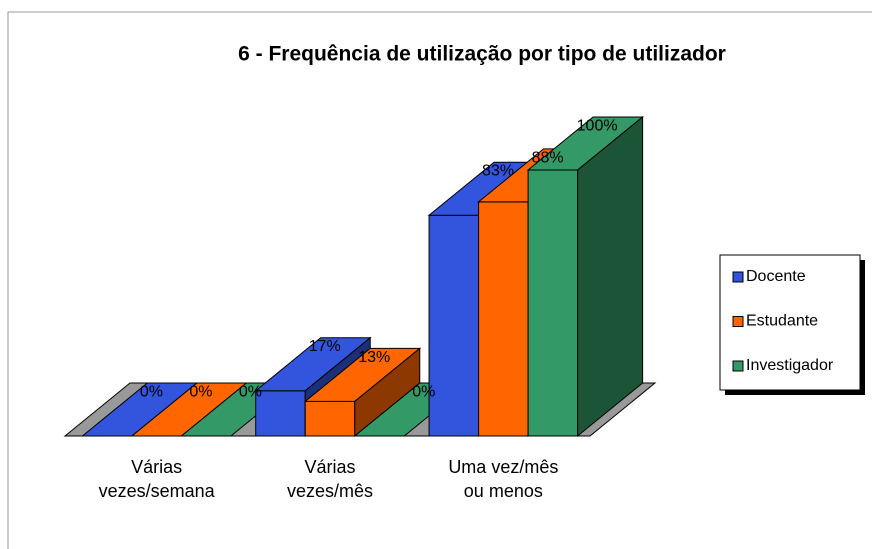  Describe the element at coordinates (776, 276) in the screenshot. I see `legend-label: Docente` at that location.